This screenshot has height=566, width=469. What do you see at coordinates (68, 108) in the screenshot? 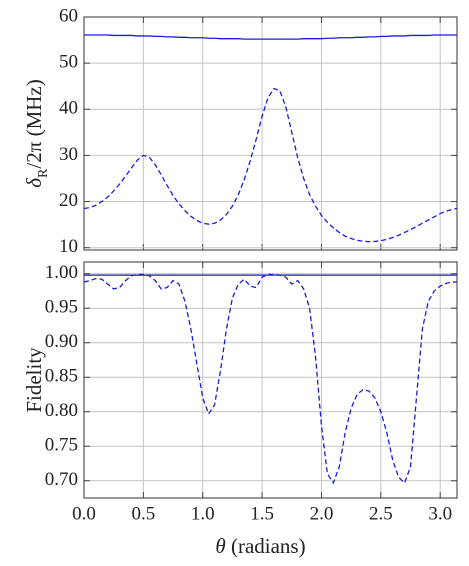
I see `y-tick-label: 40` at bounding box center [68, 108].